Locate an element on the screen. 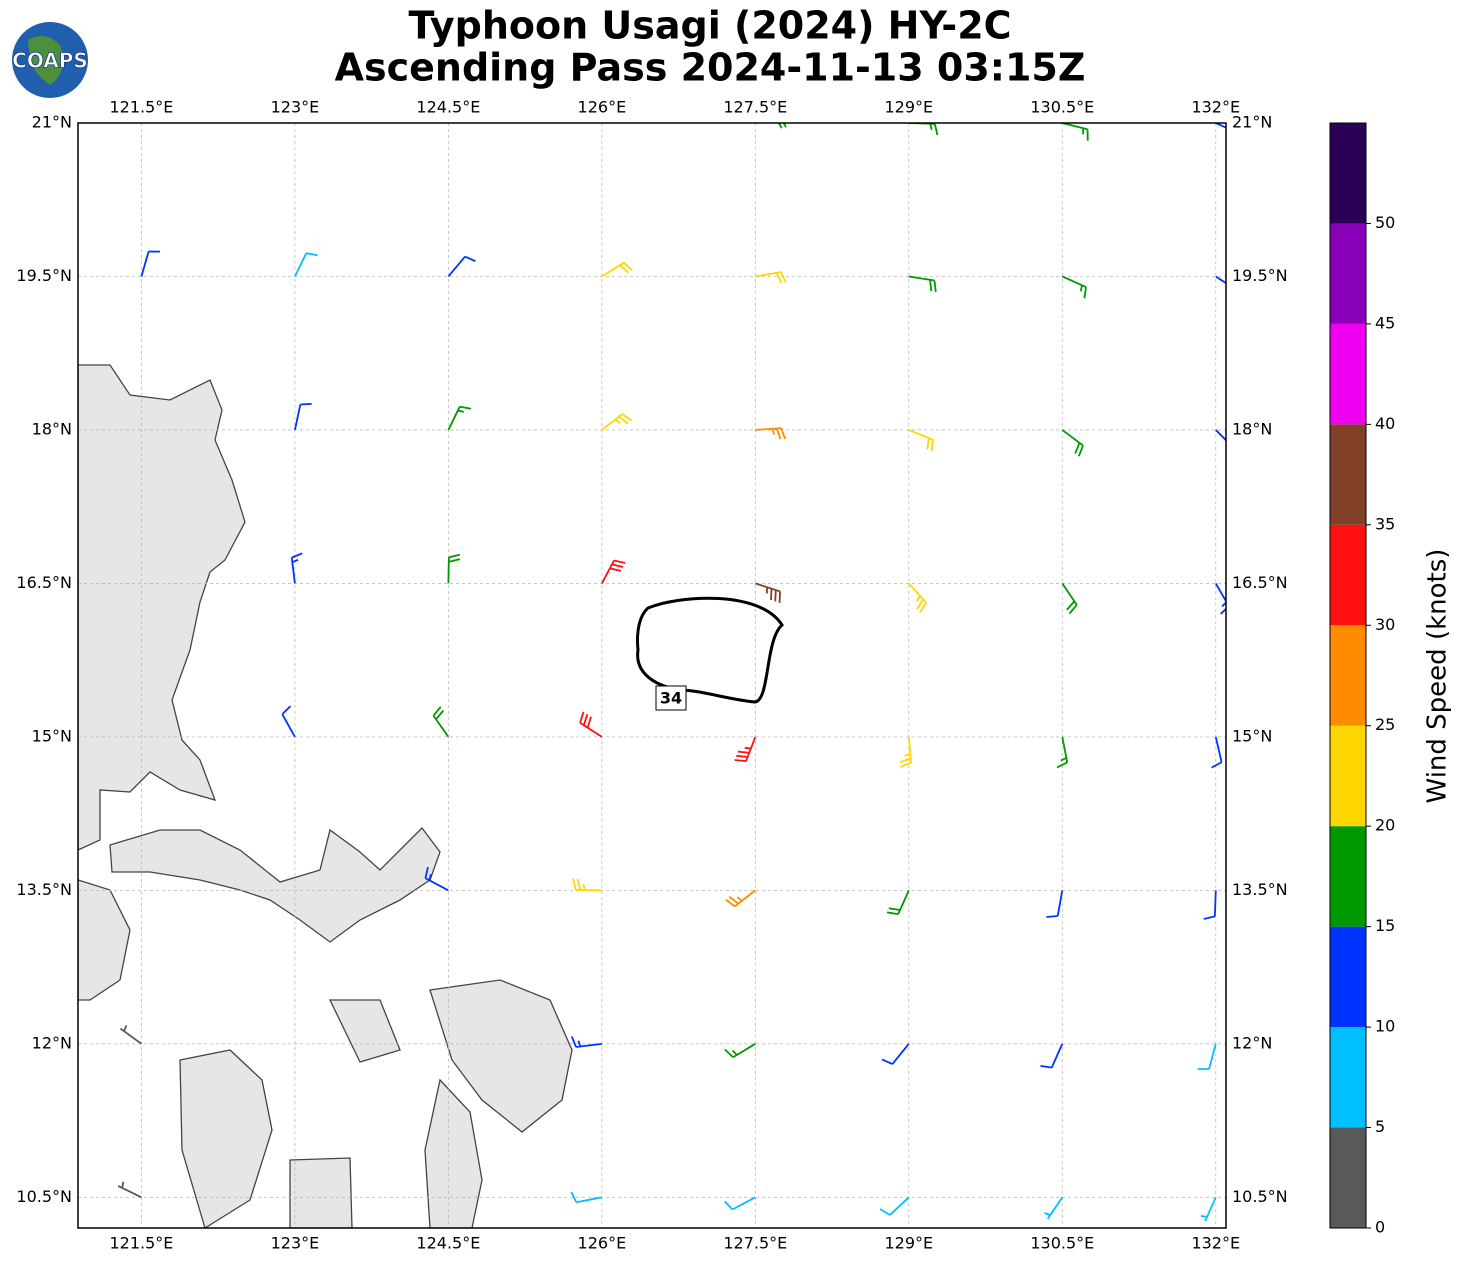 The image size is (1466, 1264). colorbar-label: Wind Speed (knots) is located at coordinates (1438, 676).